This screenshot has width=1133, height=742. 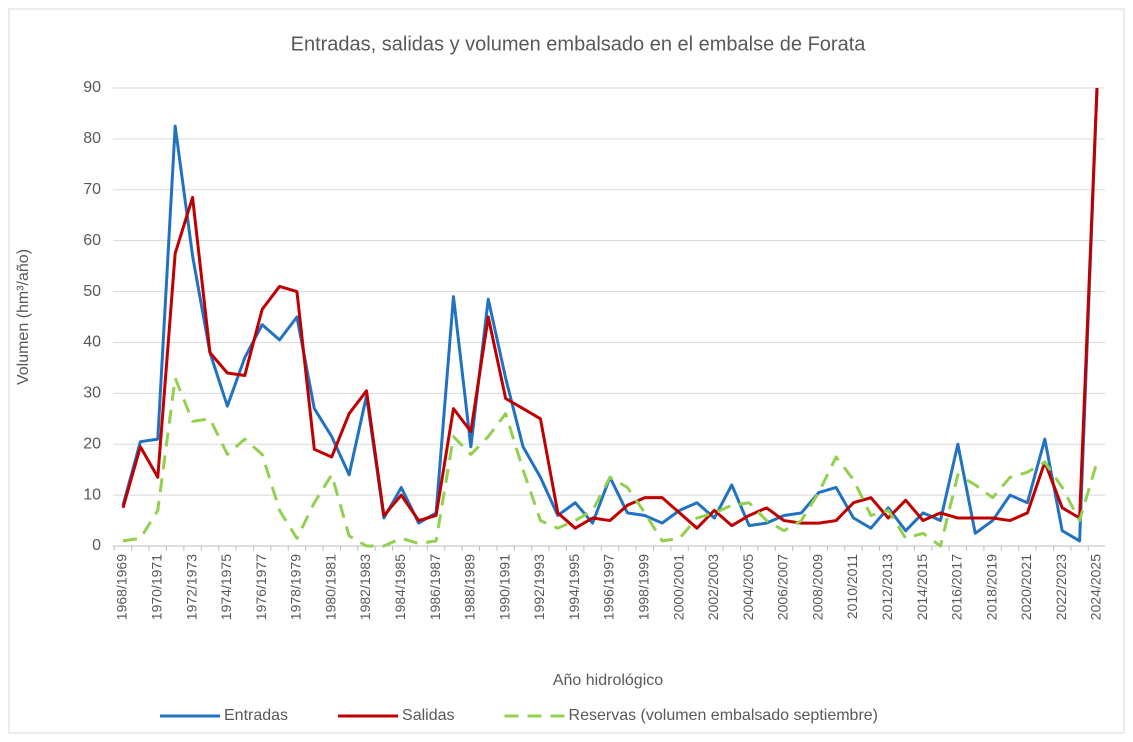 I want to click on y-axis-label: Volumen (hm³/año), so click(x=23, y=317).